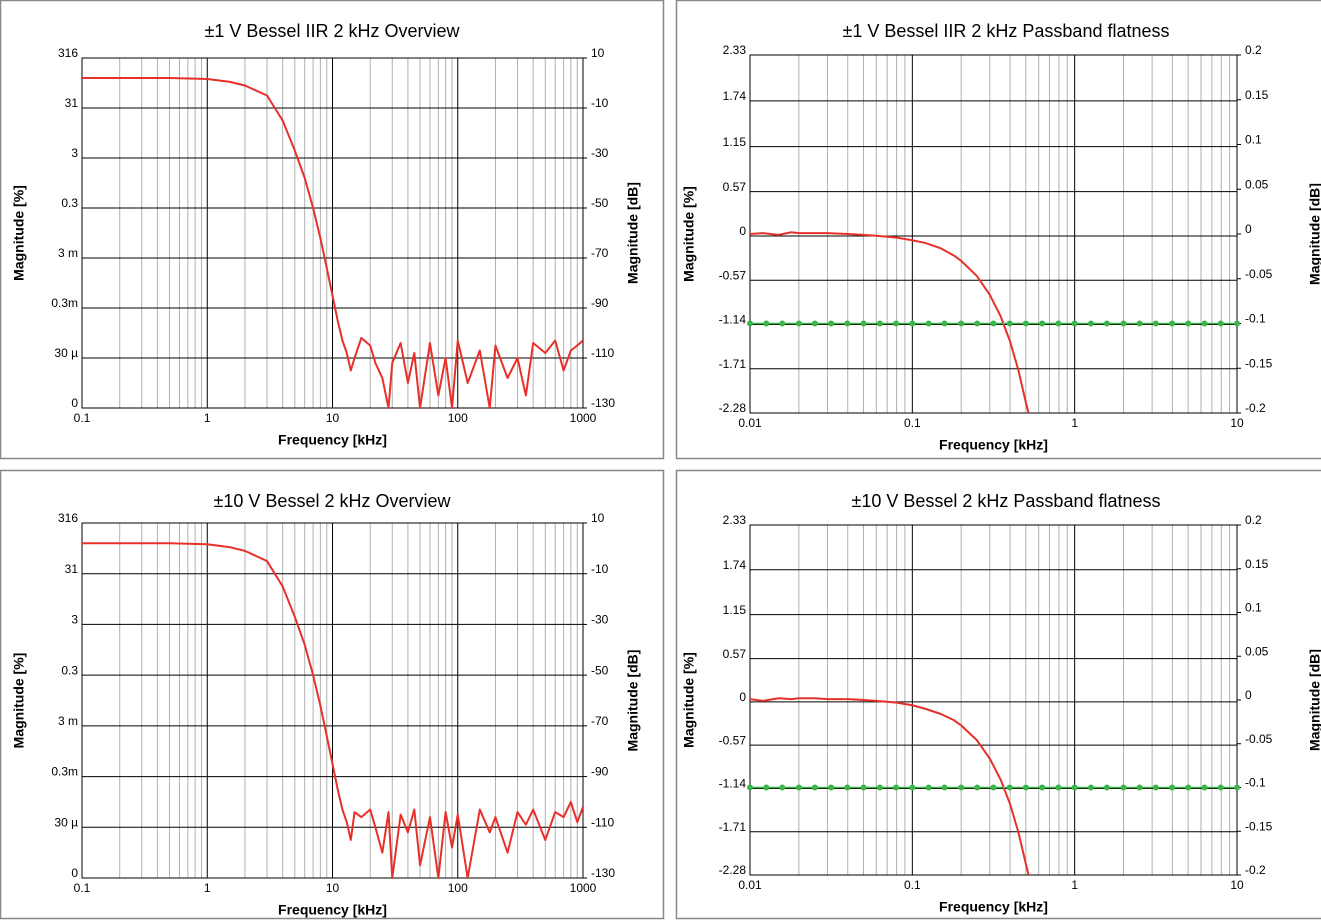 The image size is (1321, 920). What do you see at coordinates (66, 822) in the screenshot?
I see `y-tick-label: 30 µ` at bounding box center [66, 822].